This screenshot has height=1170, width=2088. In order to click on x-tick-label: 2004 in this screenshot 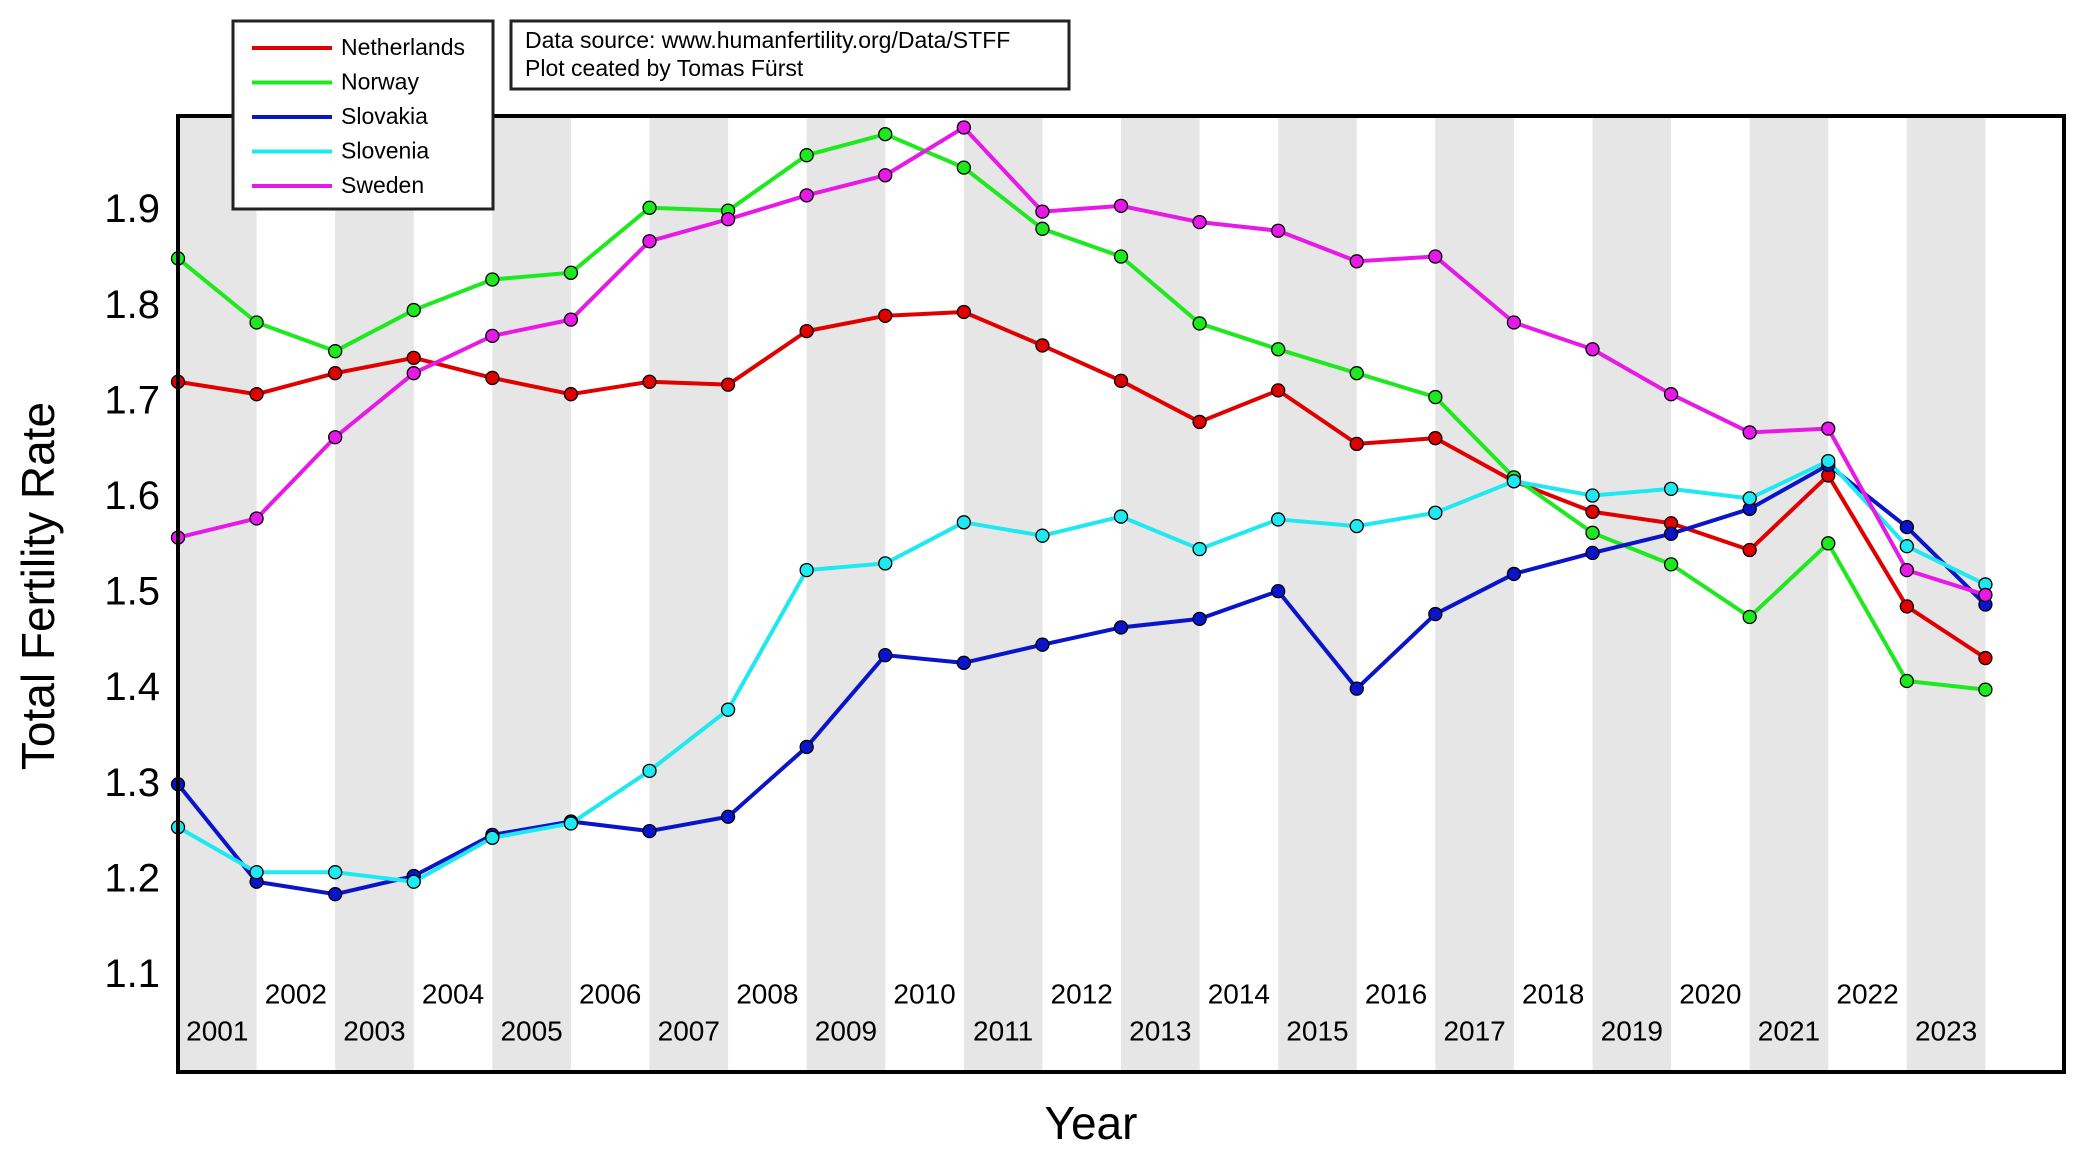, I will do `click(453, 993)`.